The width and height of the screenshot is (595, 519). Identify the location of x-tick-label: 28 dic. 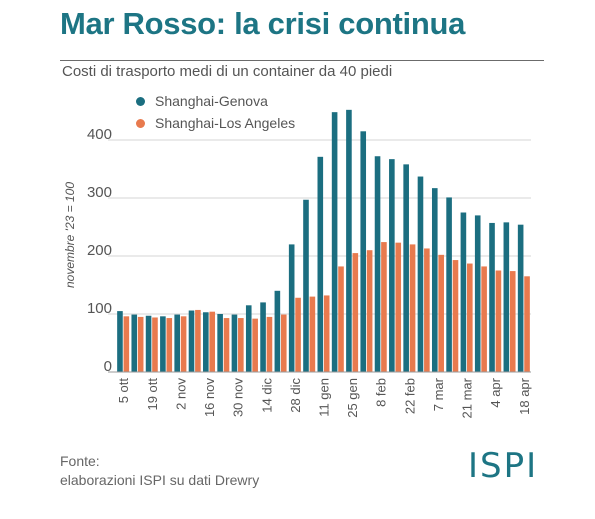
(295, 395).